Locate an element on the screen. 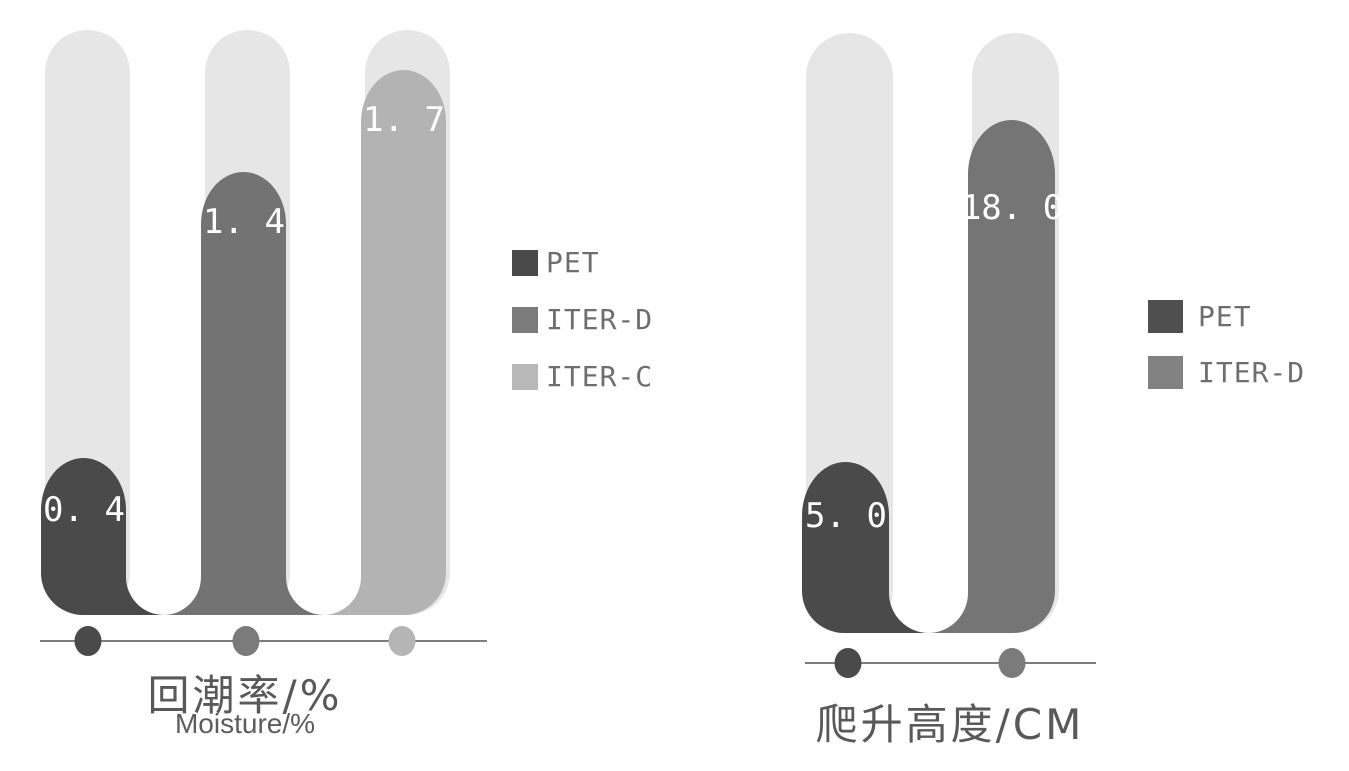 The image size is (1349, 771). legend-label: ITER-C is located at coordinates (600, 376).